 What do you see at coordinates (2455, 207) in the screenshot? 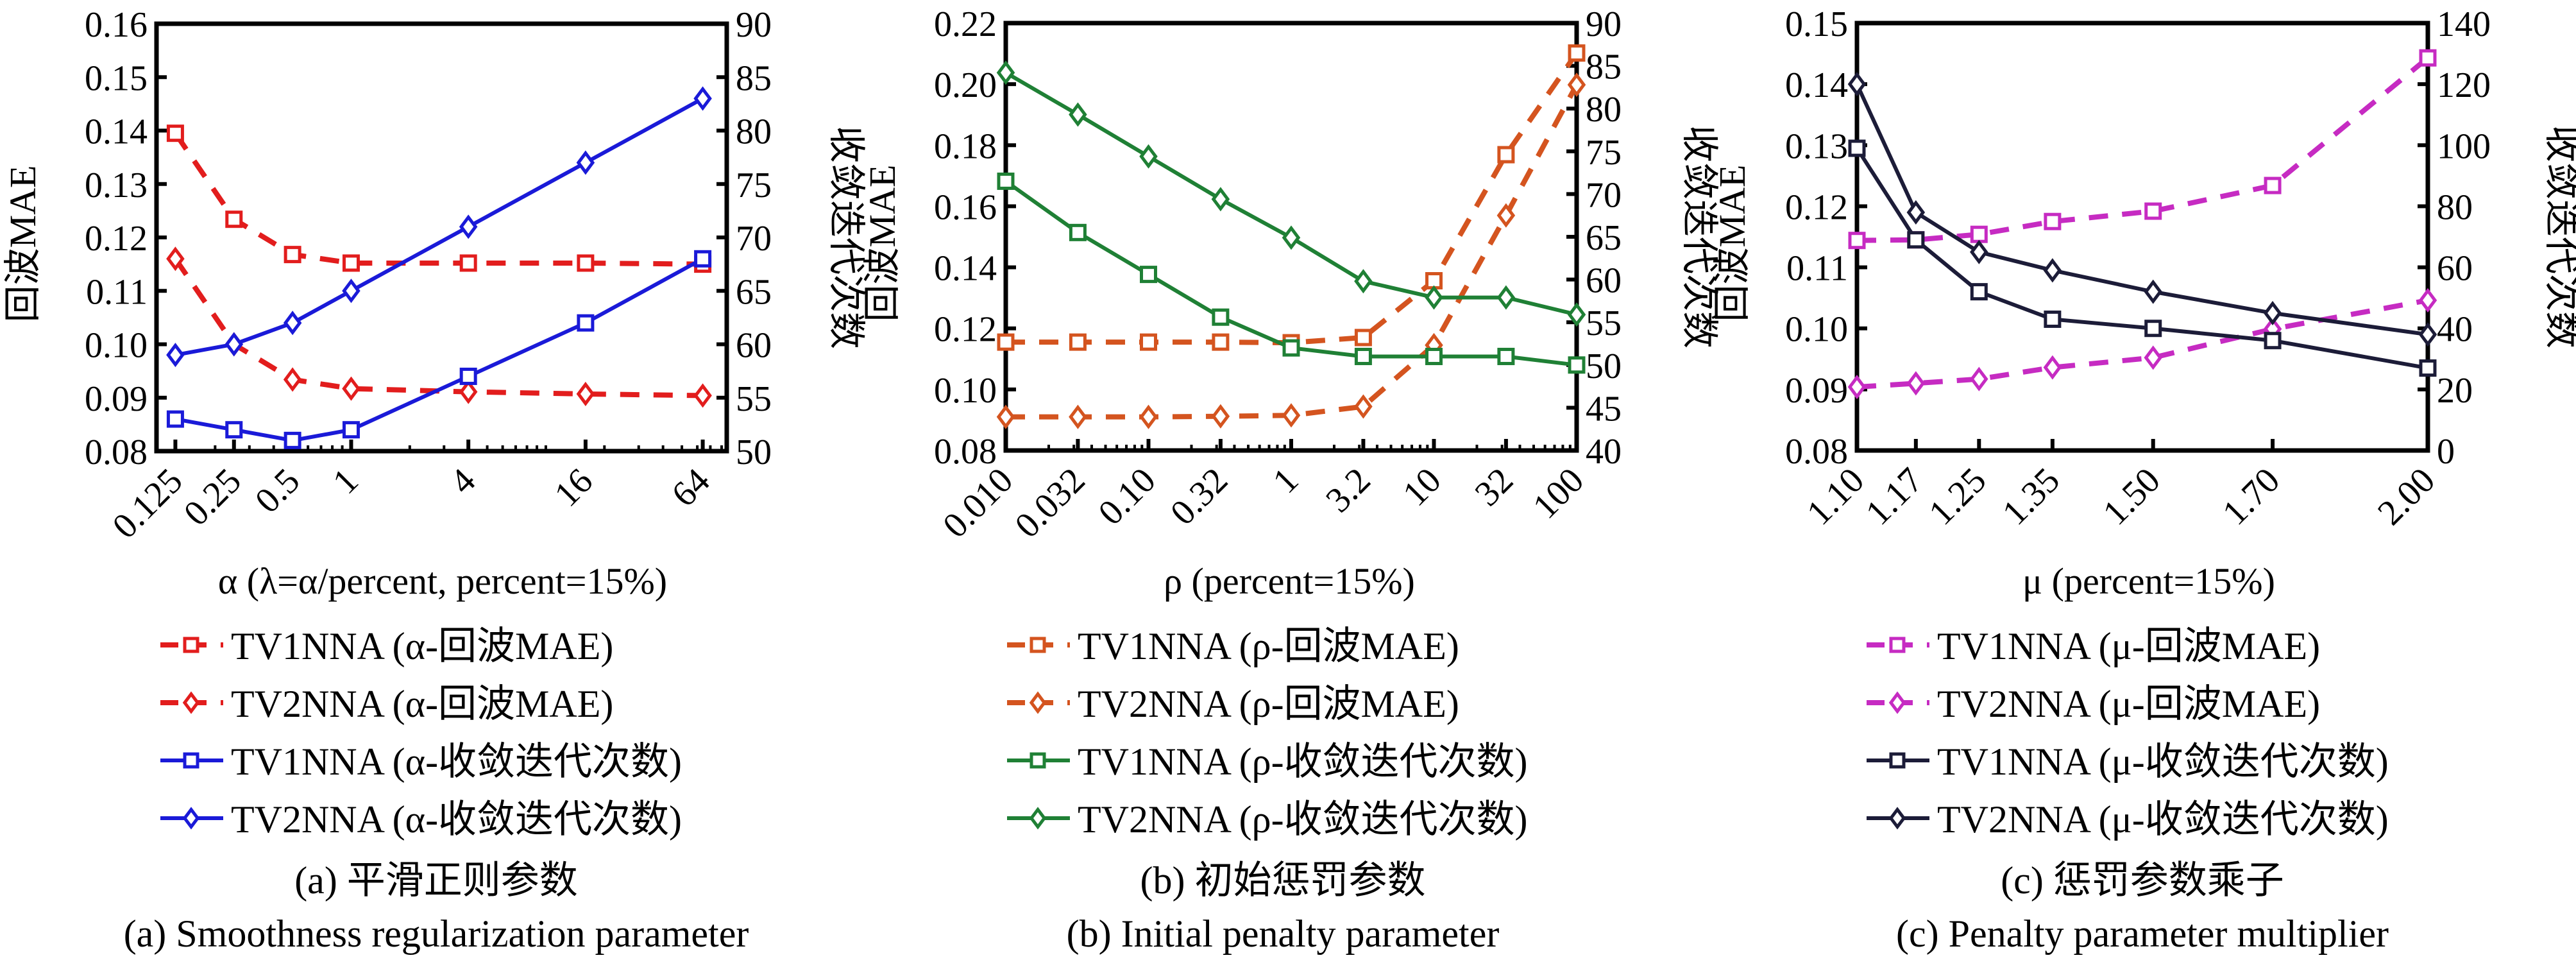
I see `right-y-tick-label: 80` at bounding box center [2455, 207].